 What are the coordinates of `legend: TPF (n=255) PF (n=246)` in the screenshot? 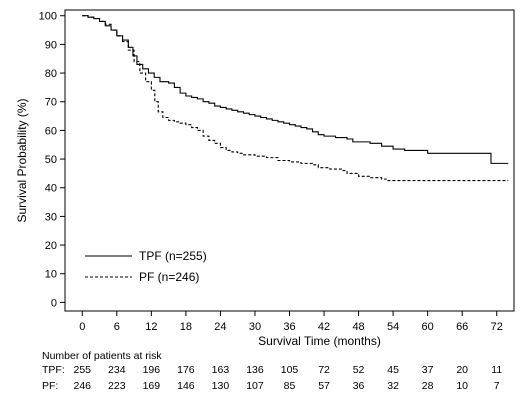 It's located at (146, 266).